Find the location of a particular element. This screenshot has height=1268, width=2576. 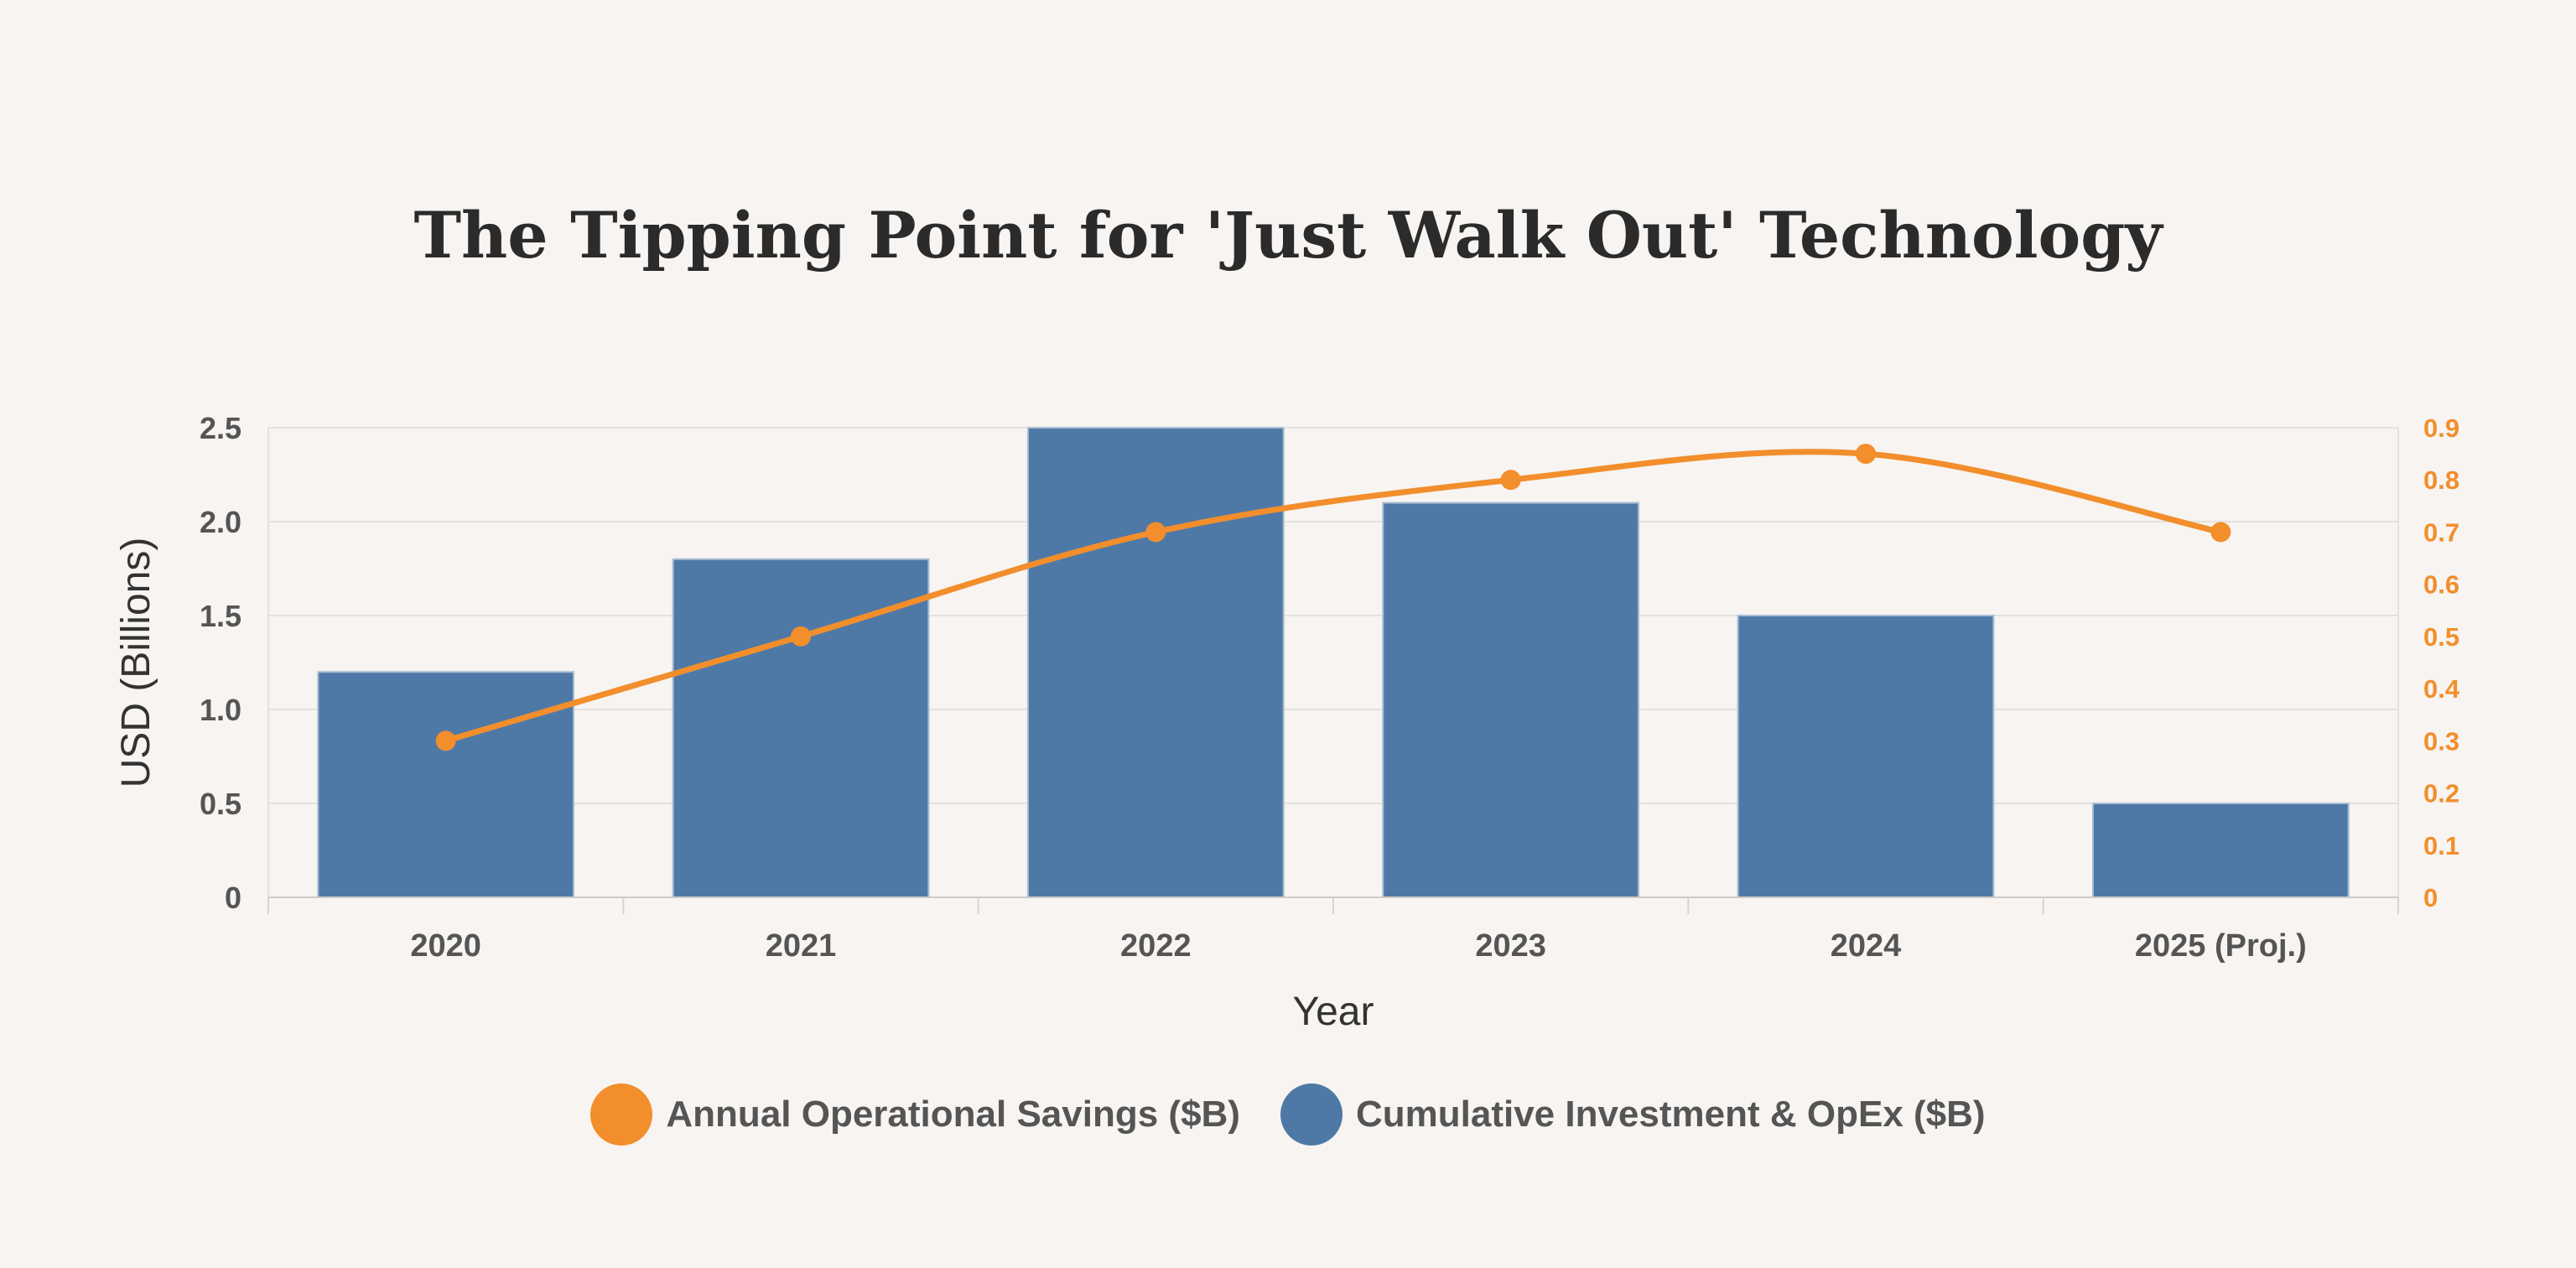

y2-tick-label: 0.7 is located at coordinates (2441, 532).